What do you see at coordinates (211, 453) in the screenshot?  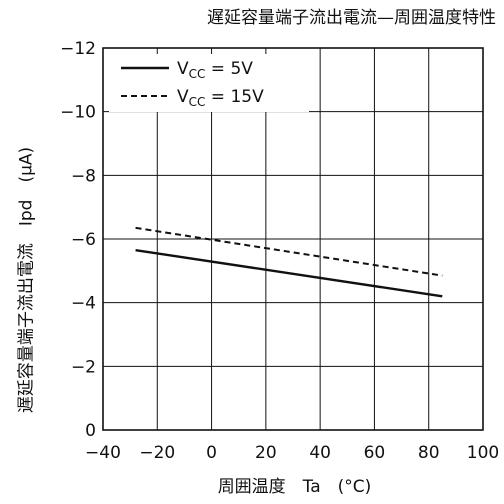 I see `x-tick-label: 0` at bounding box center [211, 453].